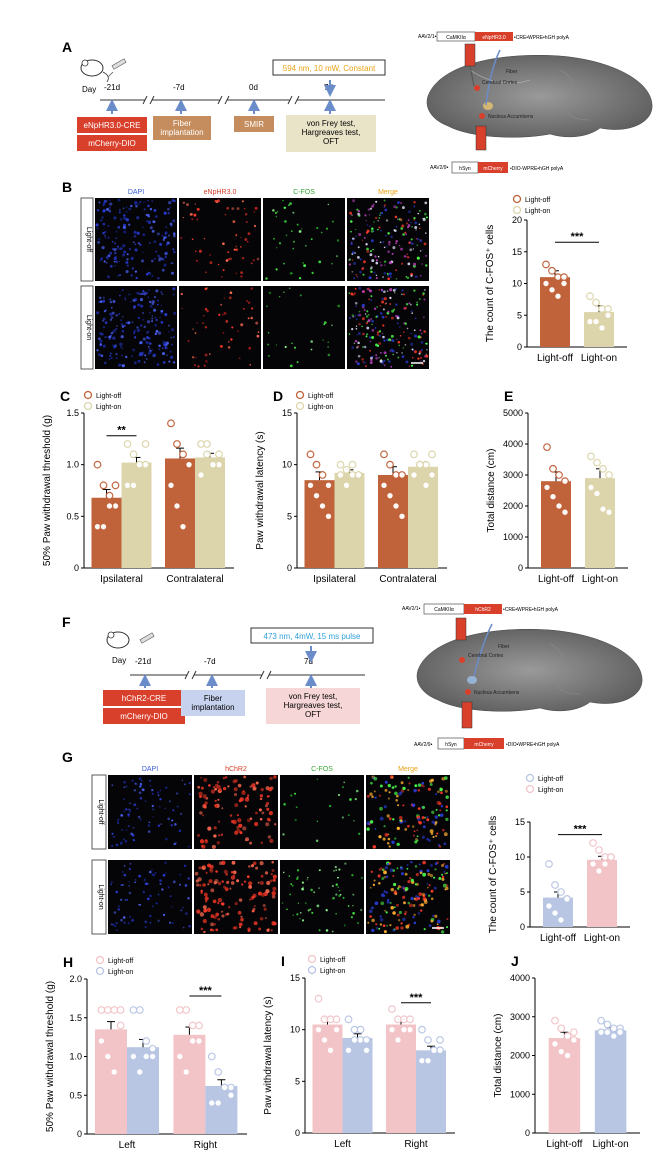 The height and width of the screenshot is (1172, 672). I want to click on y-tick-label: 0, so click(297, 1133).